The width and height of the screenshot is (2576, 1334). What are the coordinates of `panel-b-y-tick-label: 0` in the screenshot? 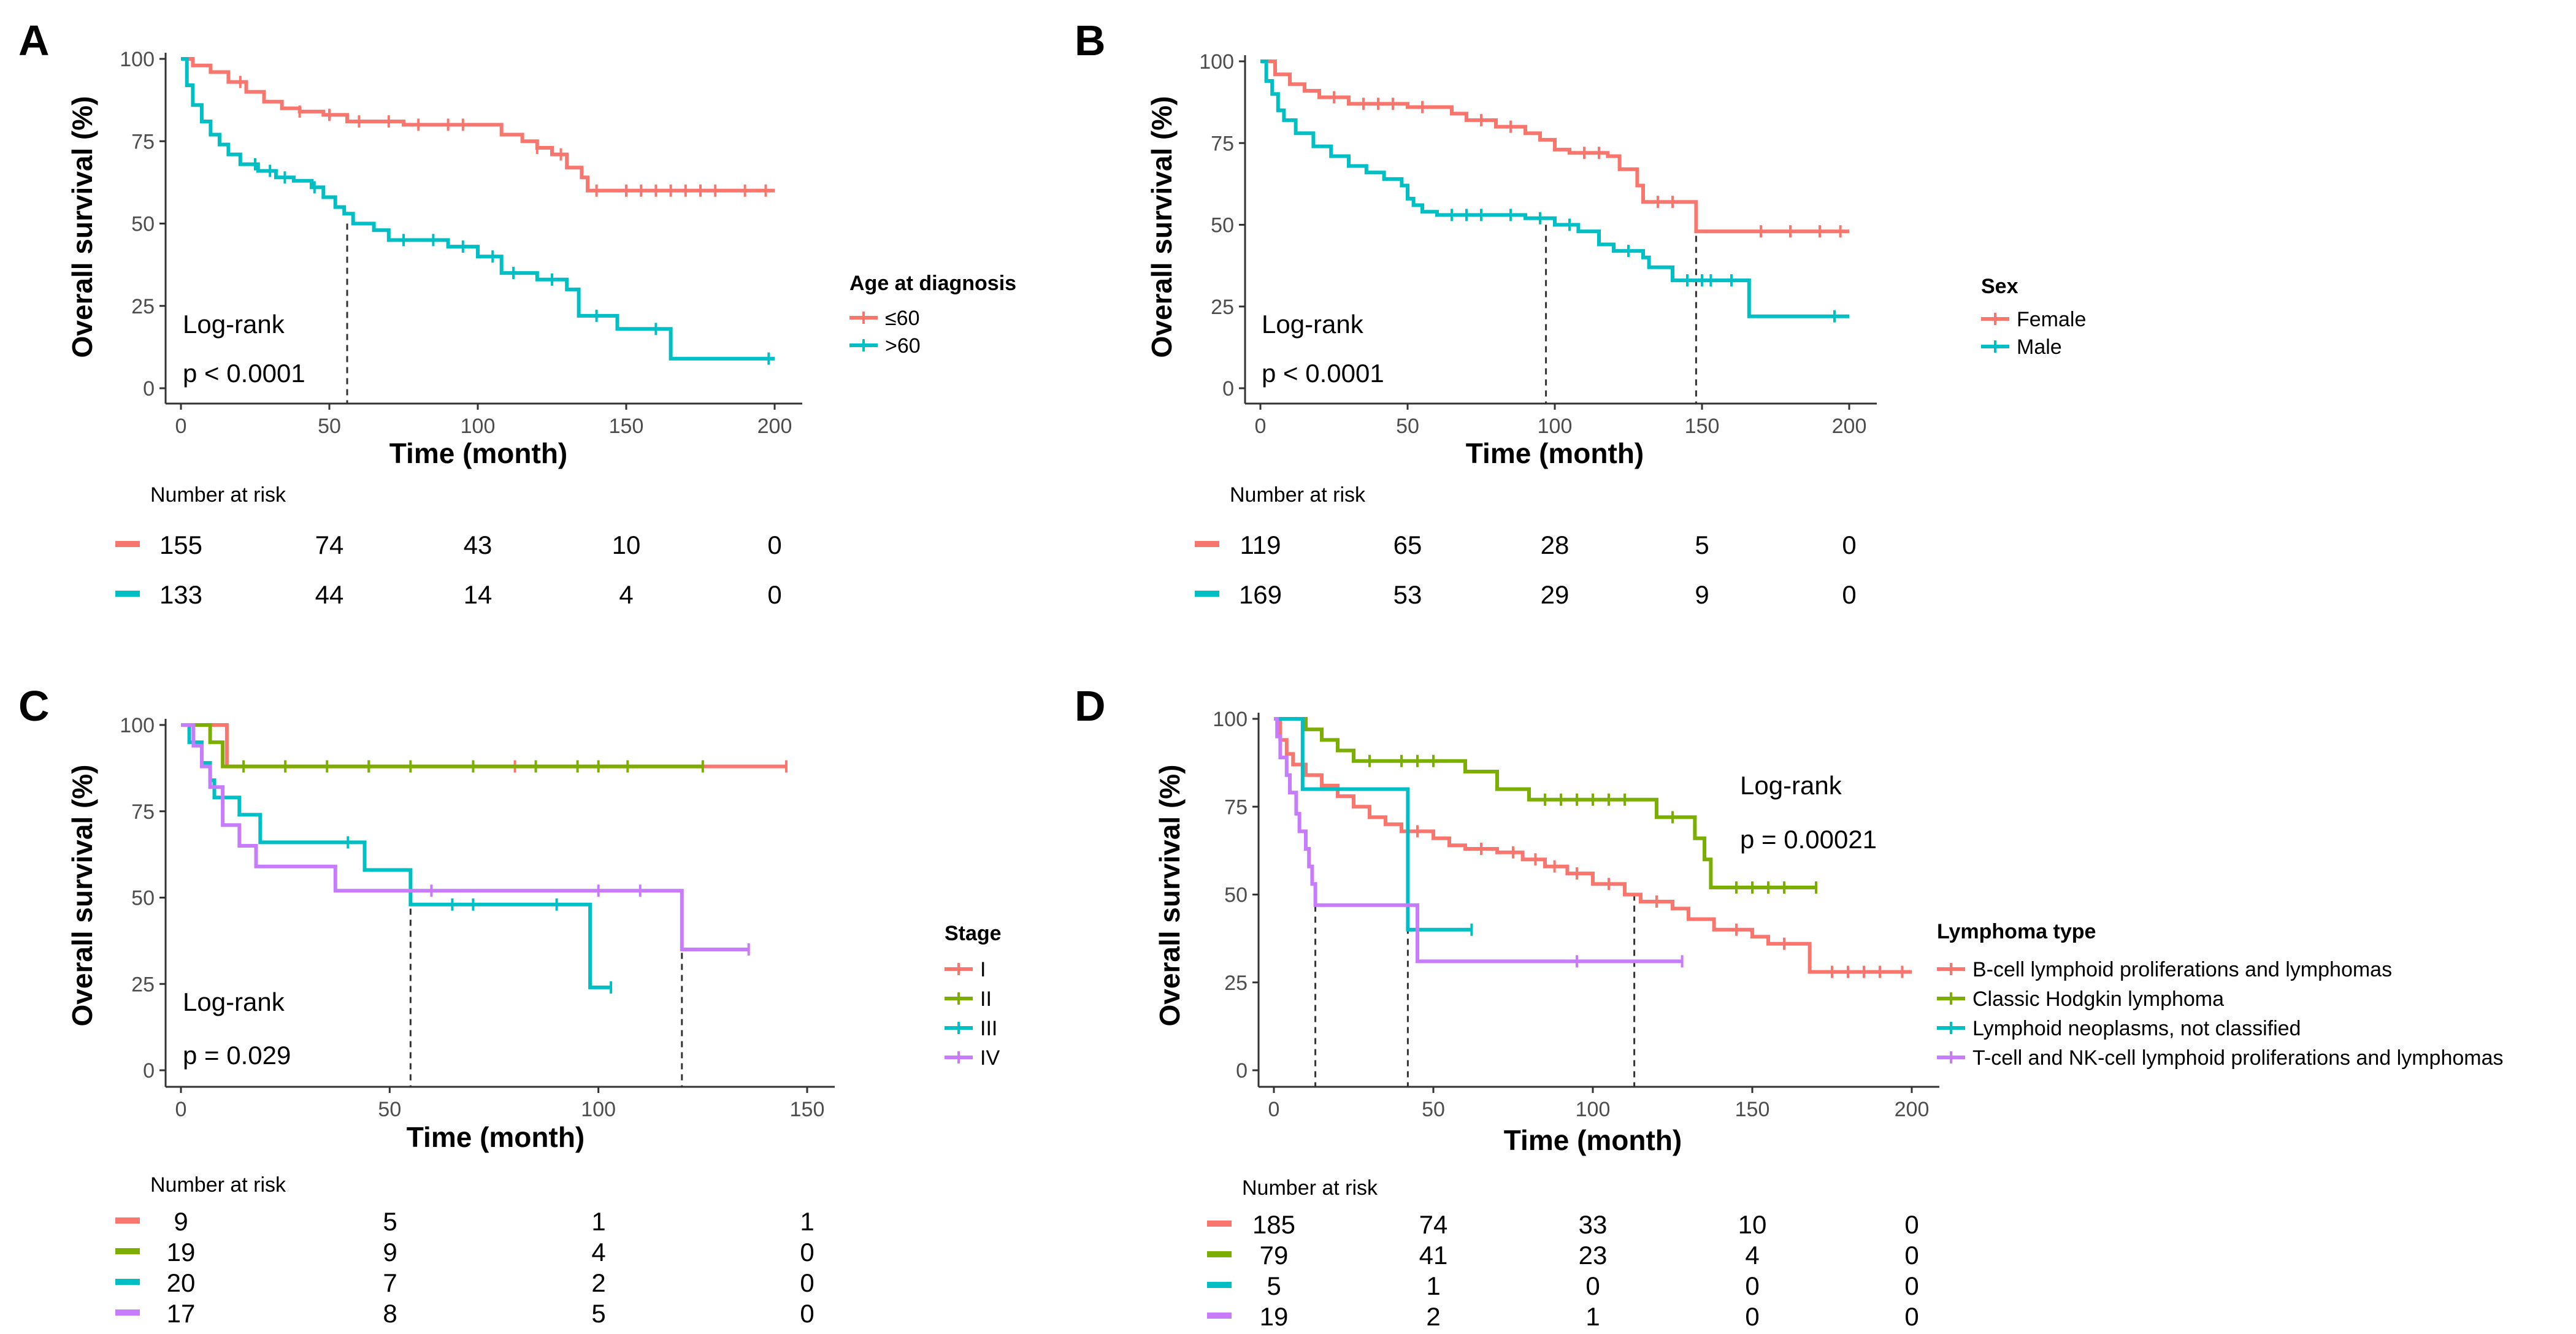 It's located at (1228, 389).